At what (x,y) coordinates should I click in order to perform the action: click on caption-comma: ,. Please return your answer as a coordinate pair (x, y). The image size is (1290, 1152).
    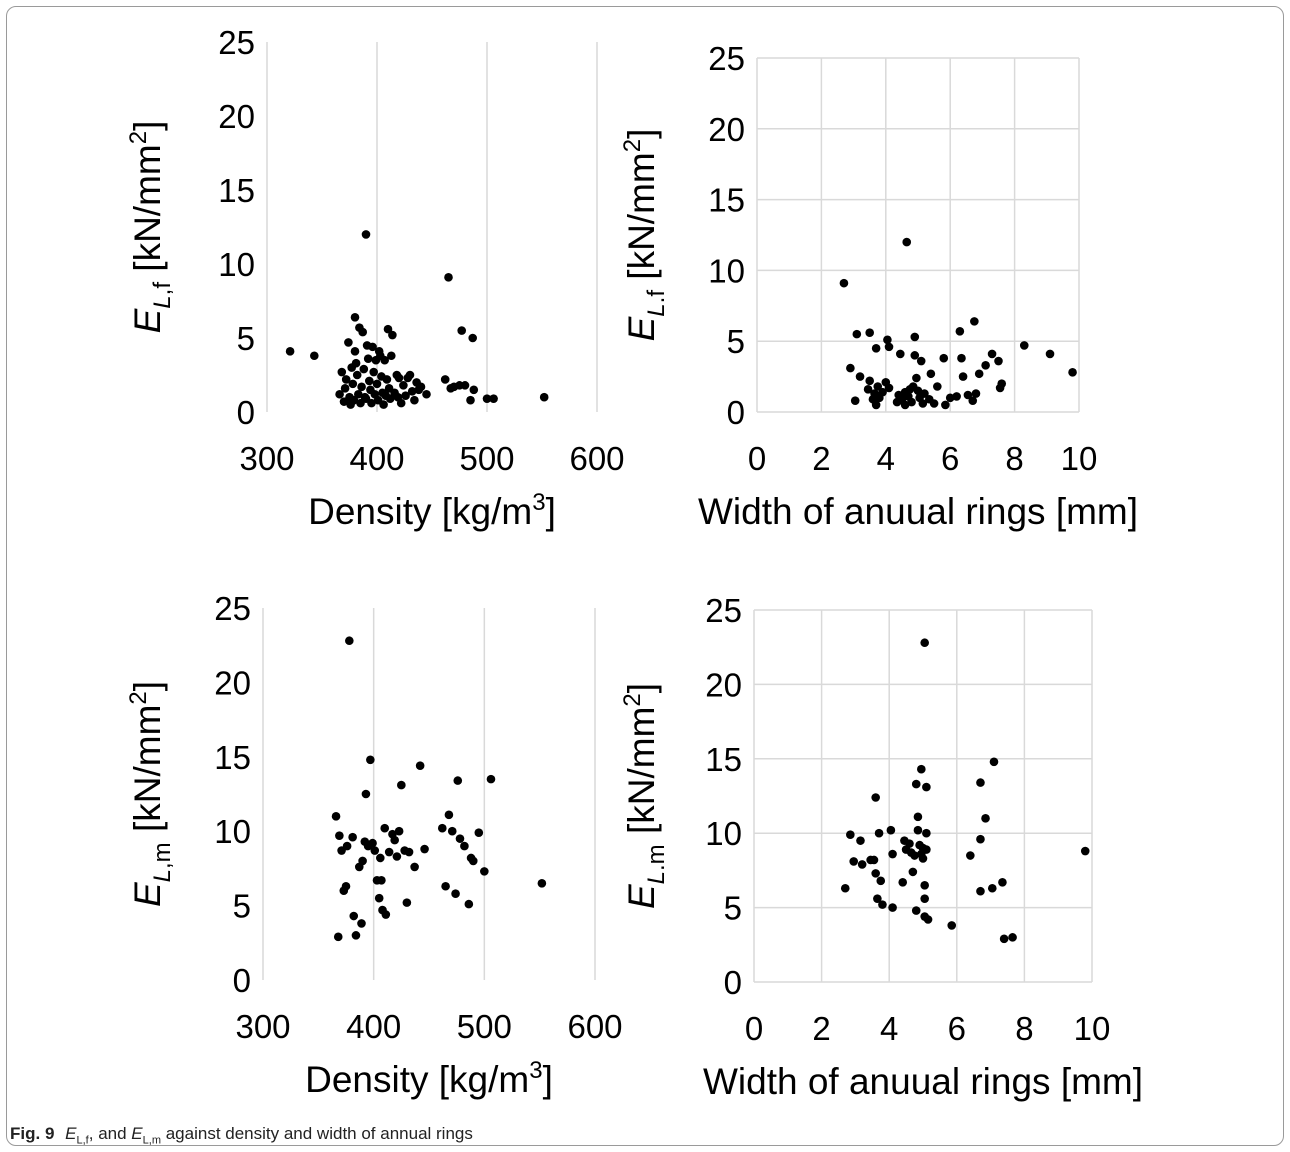
    Looking at the image, I should click on (91, 1133).